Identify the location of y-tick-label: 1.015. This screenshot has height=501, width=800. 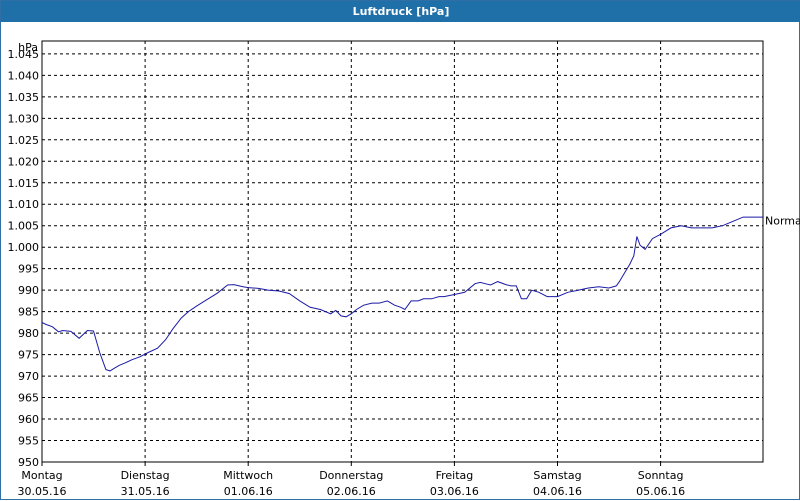
(24, 183).